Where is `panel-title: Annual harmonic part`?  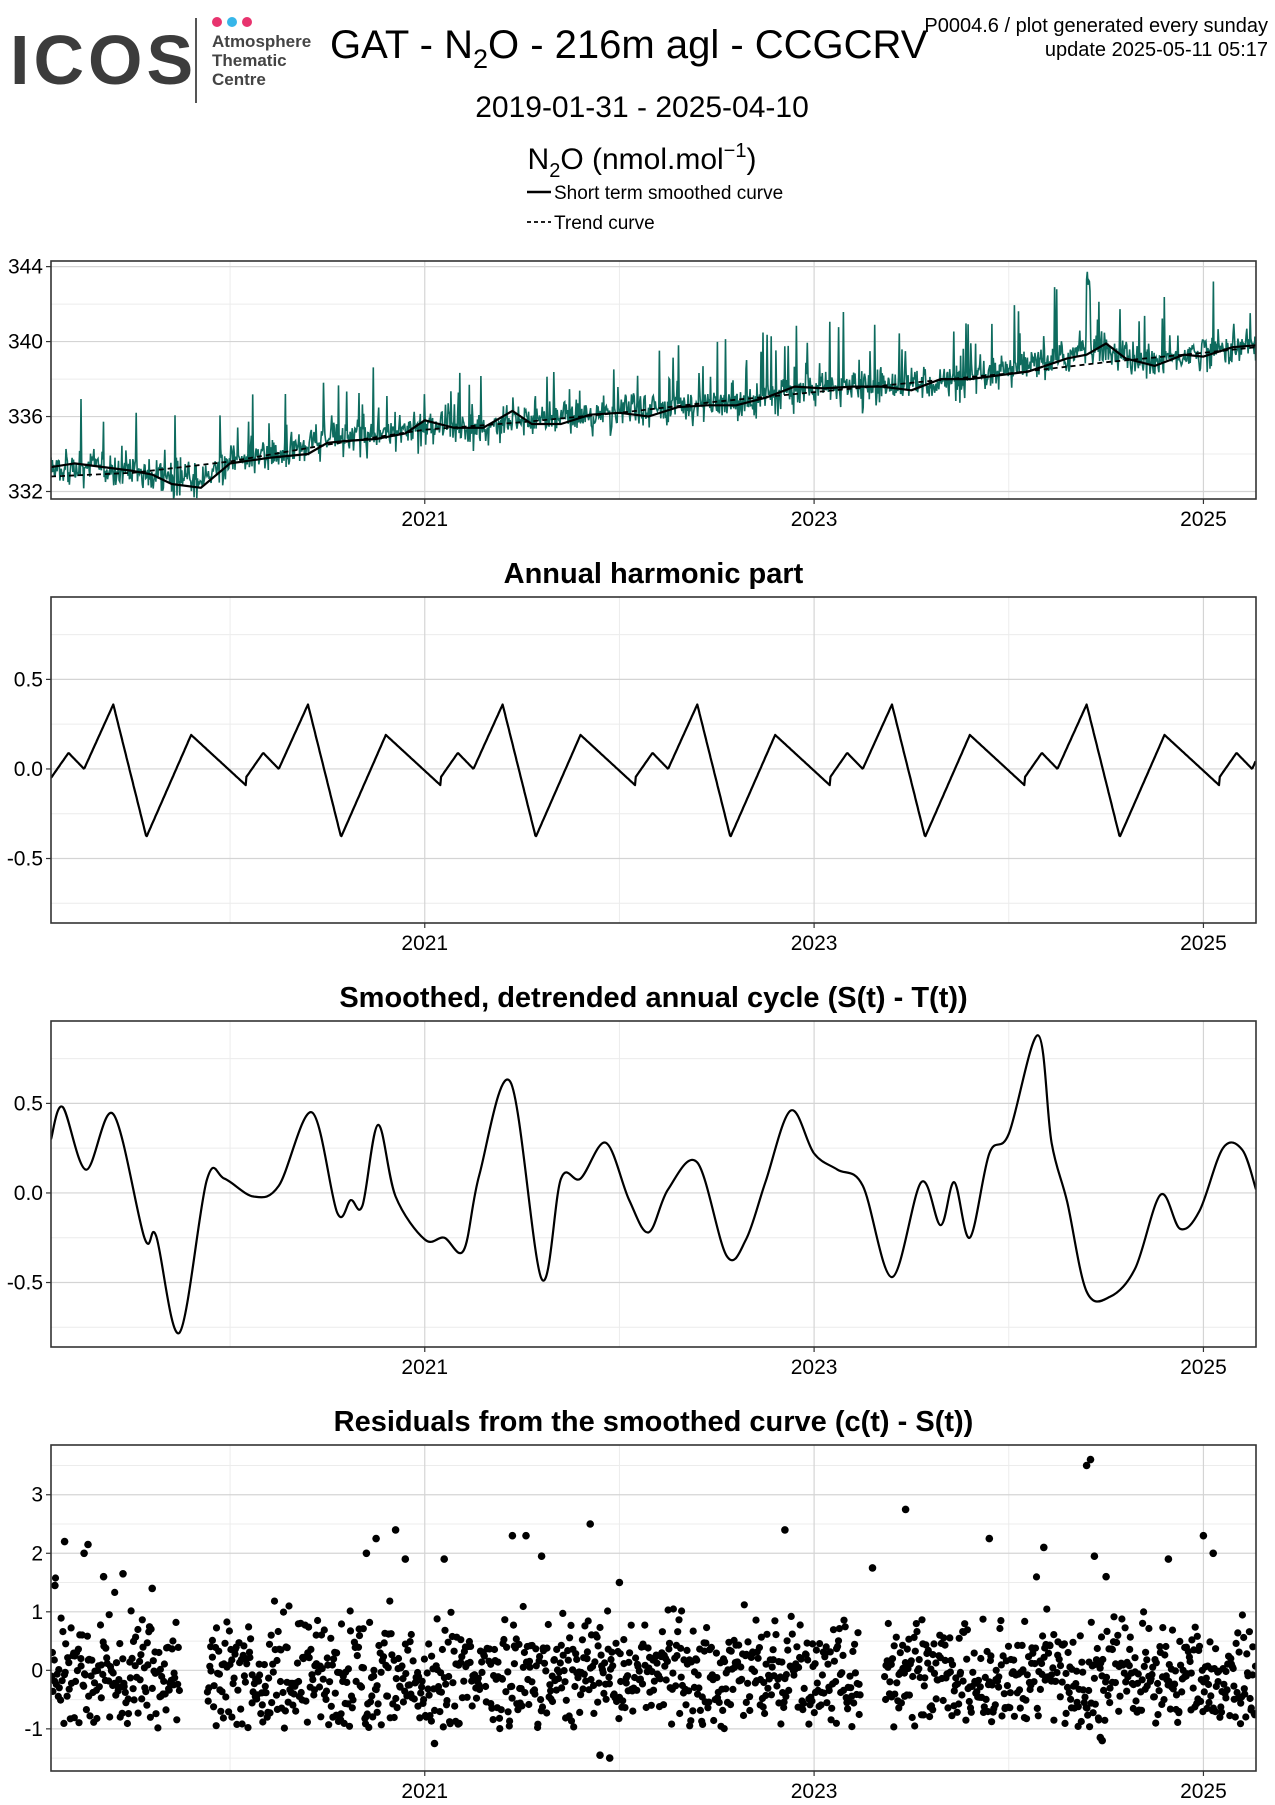
panel-title: Annual harmonic part is located at coordinates (654, 574).